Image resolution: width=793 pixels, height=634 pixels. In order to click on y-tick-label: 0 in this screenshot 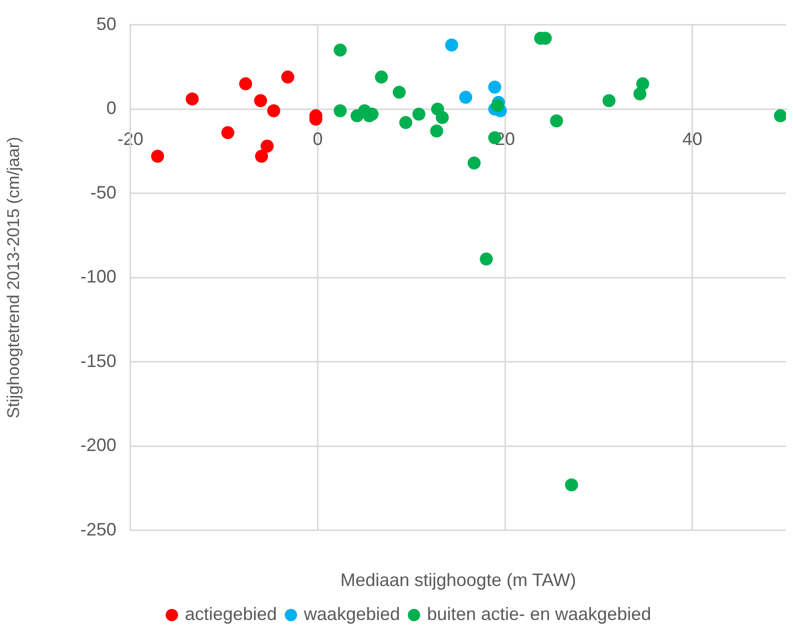, I will do `click(111, 108)`.